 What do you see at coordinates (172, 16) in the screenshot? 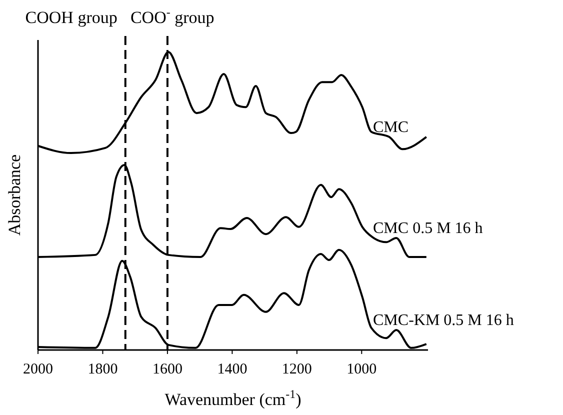
I see `ref-line-label: COO$^{-}$ group` at bounding box center [172, 16].